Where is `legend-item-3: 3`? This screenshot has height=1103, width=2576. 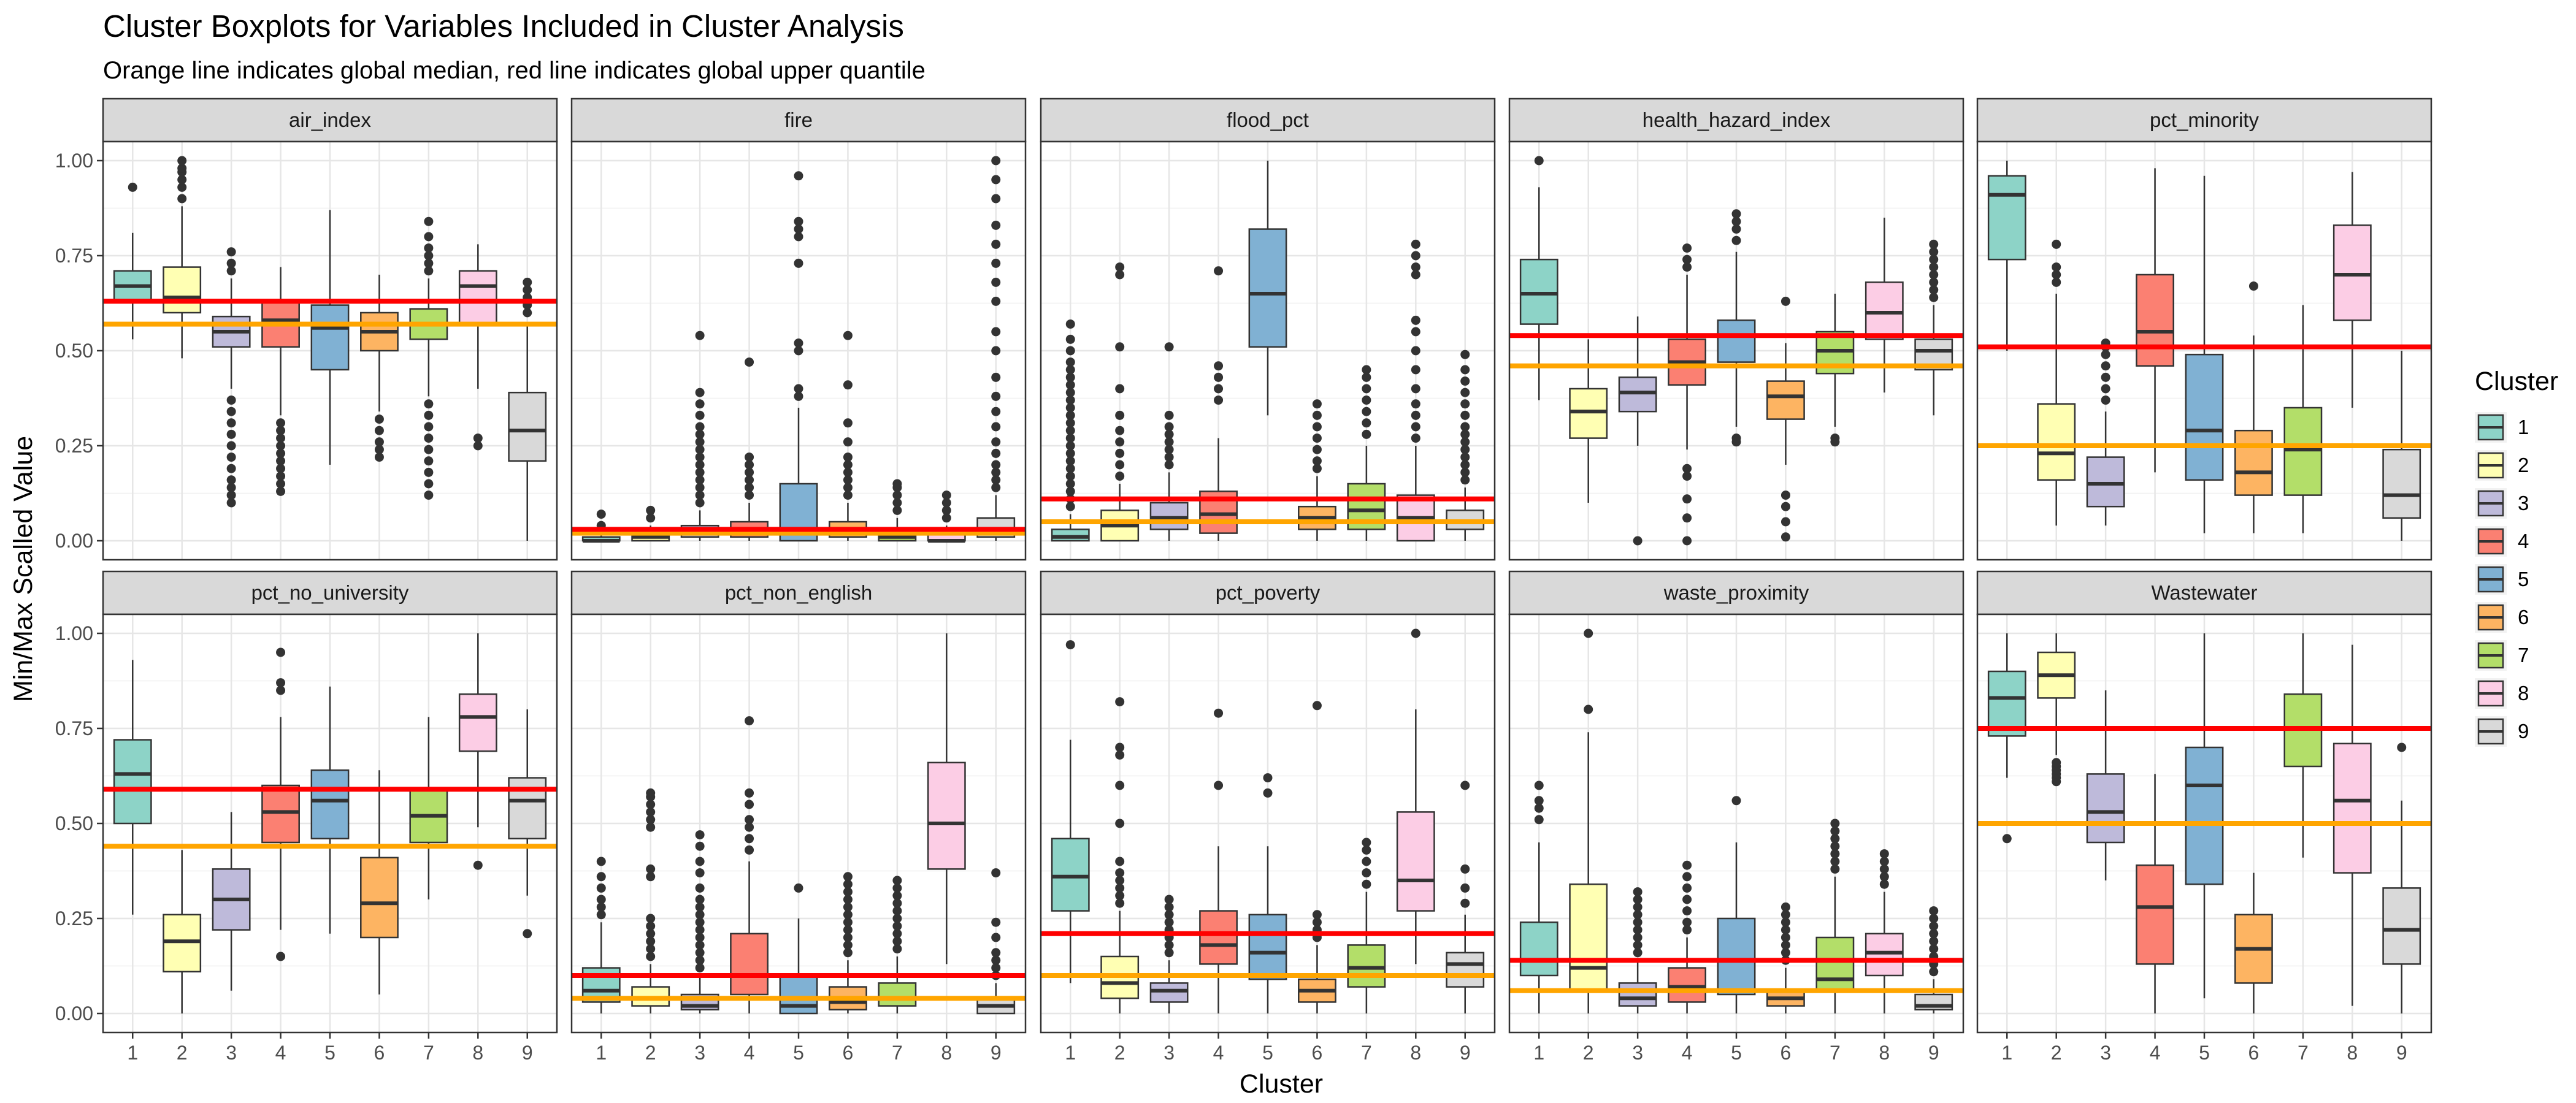 legend-item-3: 3 is located at coordinates (2502, 504).